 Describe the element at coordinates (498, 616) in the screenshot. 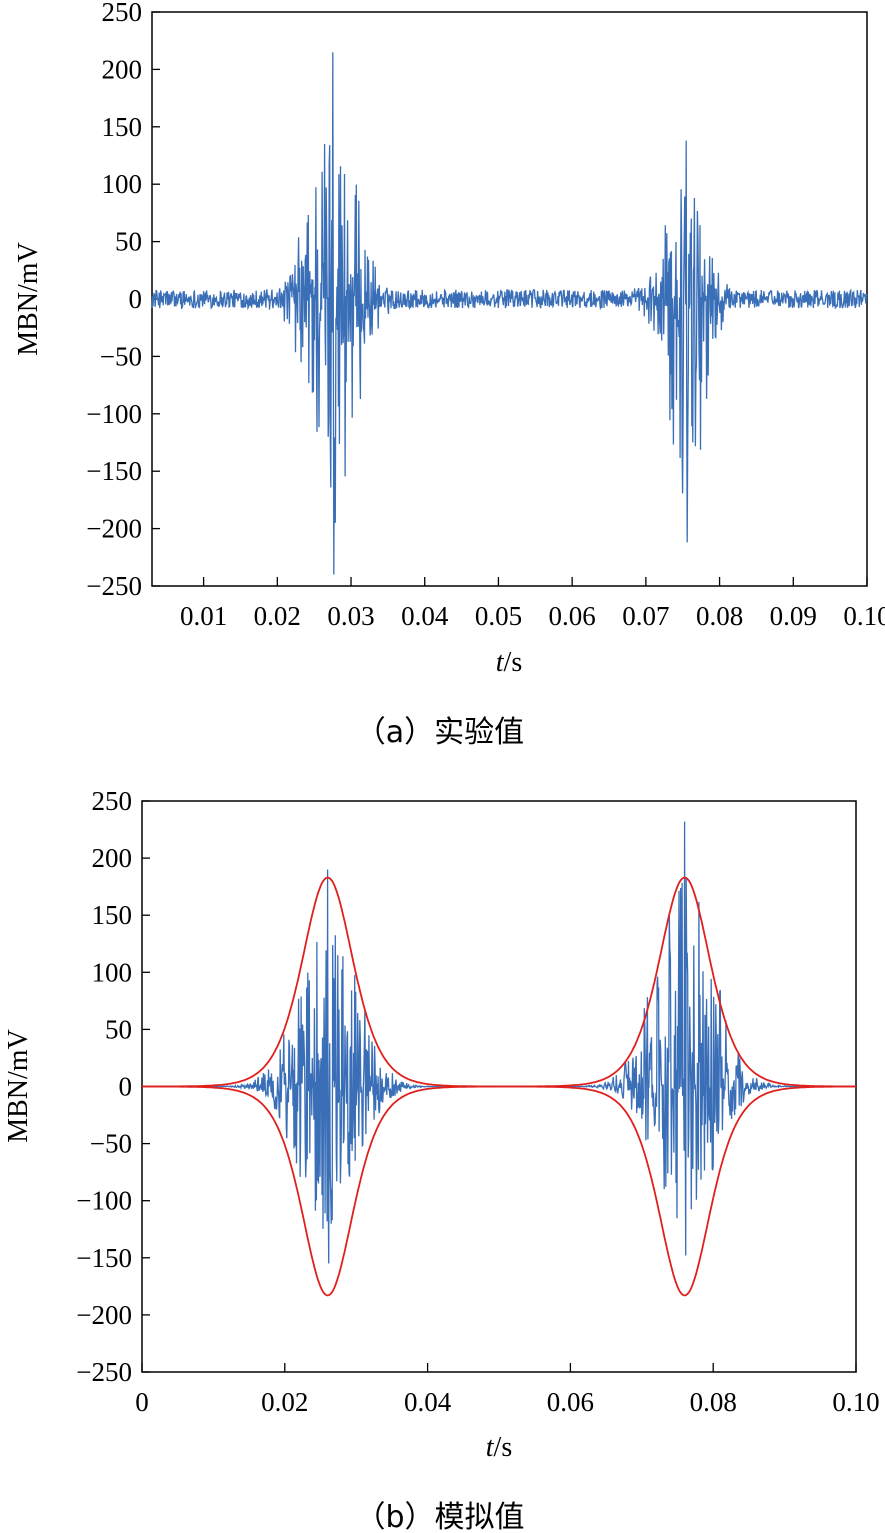

I see `x-tick-label: 0.05` at that location.